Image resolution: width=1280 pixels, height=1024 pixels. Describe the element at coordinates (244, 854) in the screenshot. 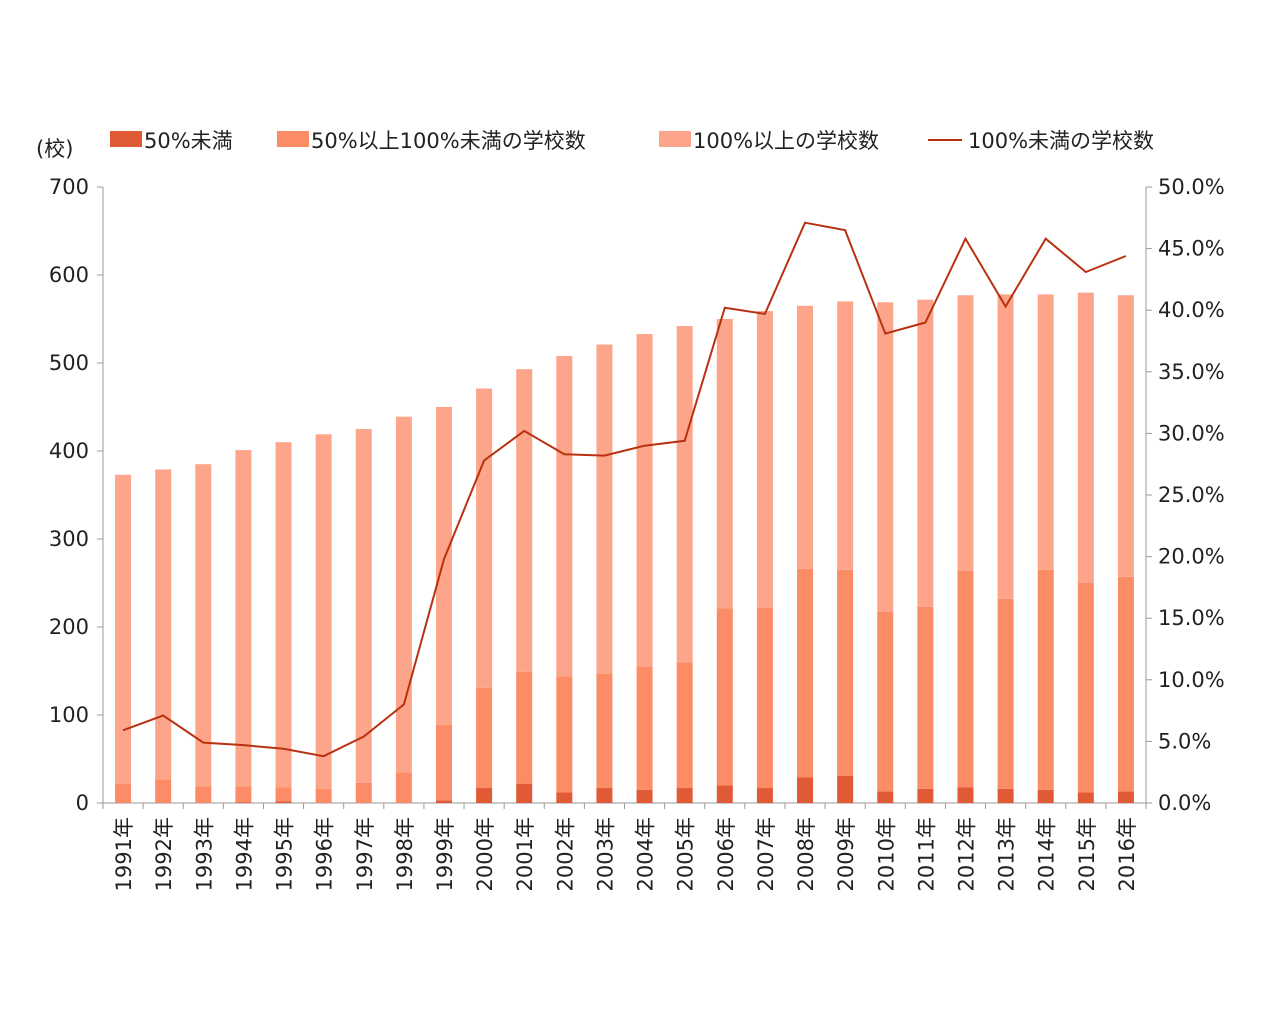

I see `x-tick-label: 1994年` at that location.